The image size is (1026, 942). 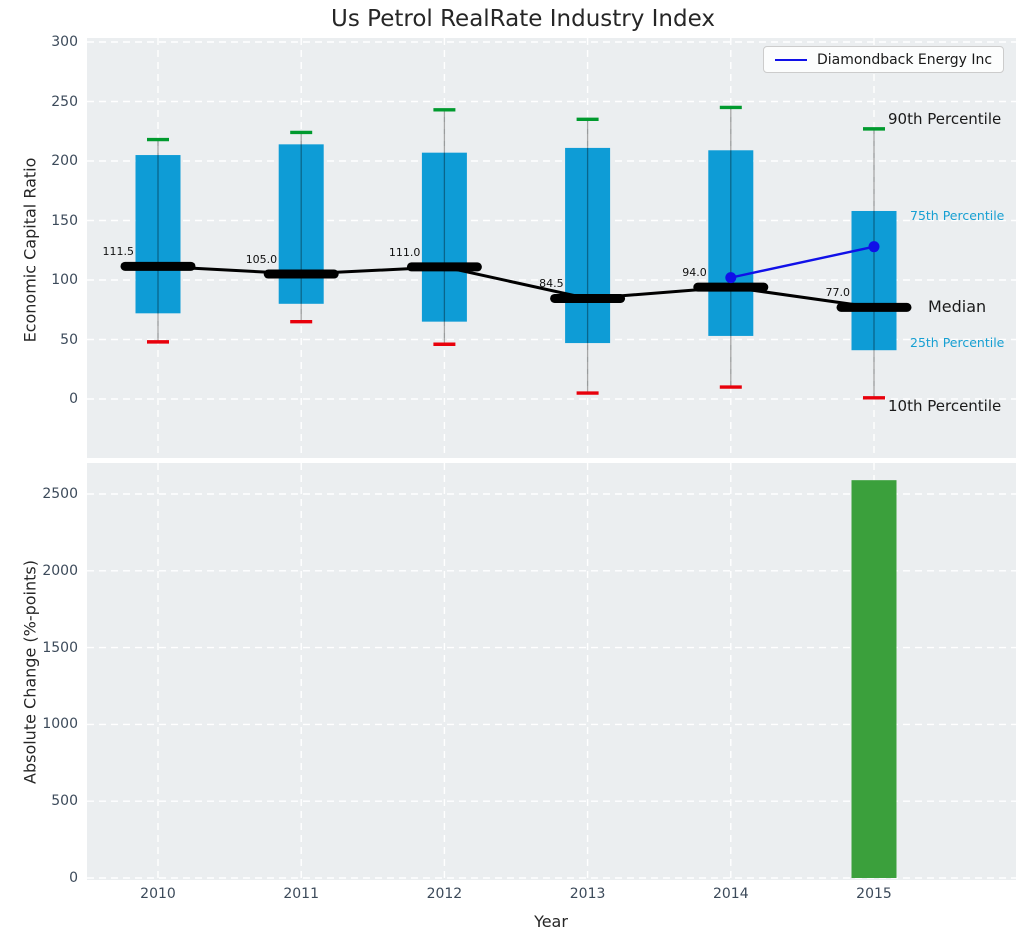 What do you see at coordinates (905, 59) in the screenshot?
I see `legend-label: Diamondback Energy Inc` at bounding box center [905, 59].